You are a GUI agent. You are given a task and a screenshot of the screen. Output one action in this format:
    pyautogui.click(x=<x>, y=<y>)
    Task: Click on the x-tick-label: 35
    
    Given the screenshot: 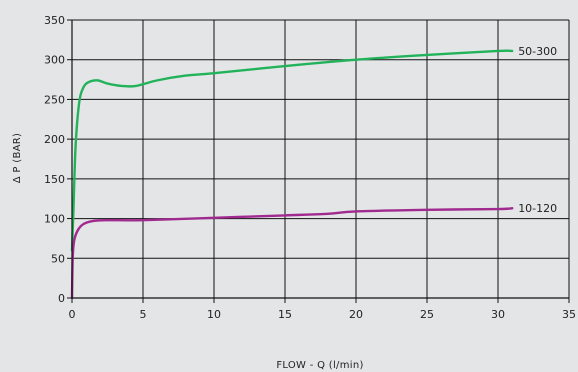 What is the action you would take?
    pyautogui.click(x=569, y=314)
    